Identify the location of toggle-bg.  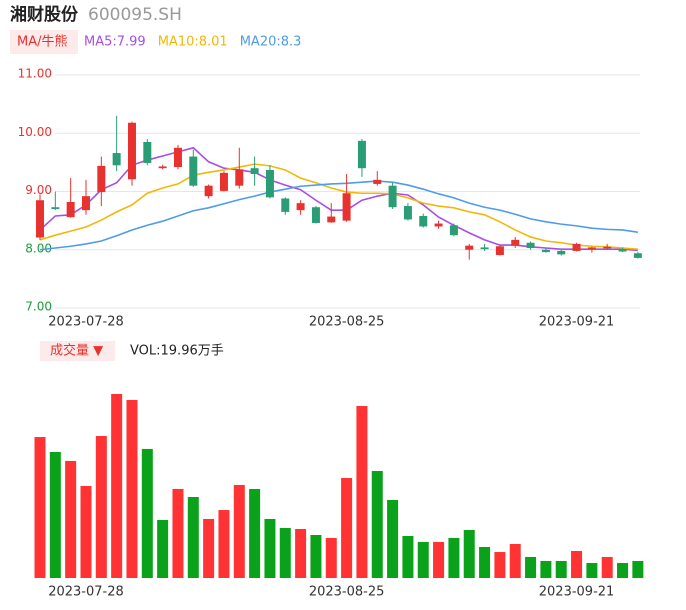
(44, 42).